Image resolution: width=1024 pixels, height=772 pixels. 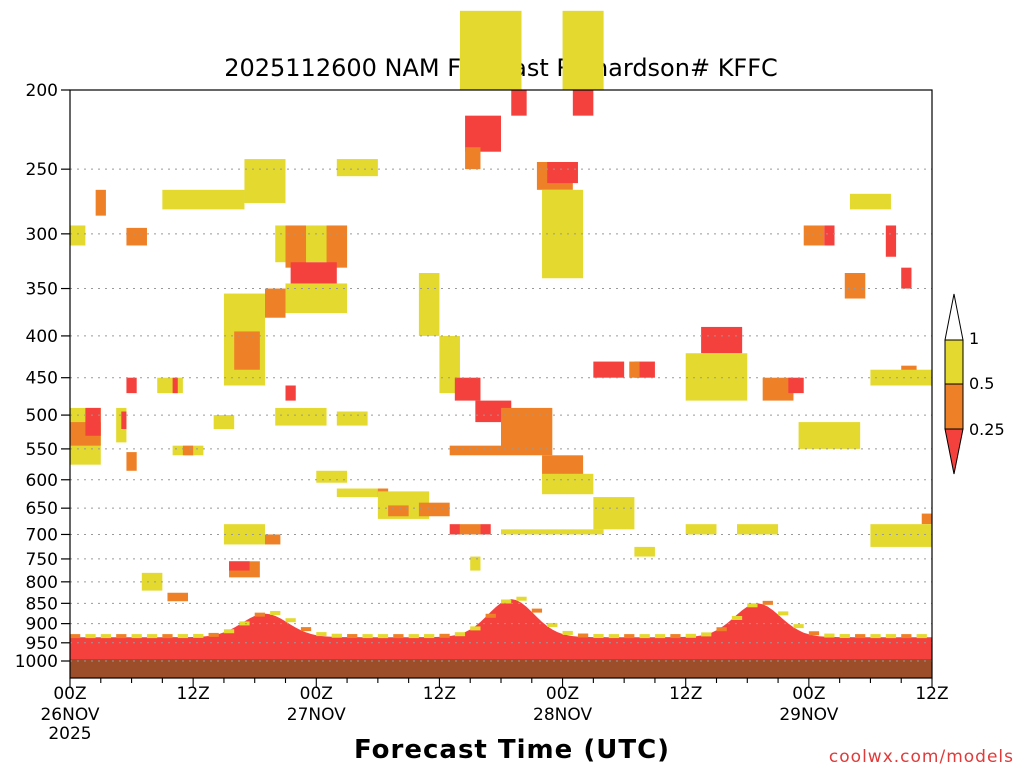 I want to click on credit-link: coolwx.com/models, so click(x=921, y=757).